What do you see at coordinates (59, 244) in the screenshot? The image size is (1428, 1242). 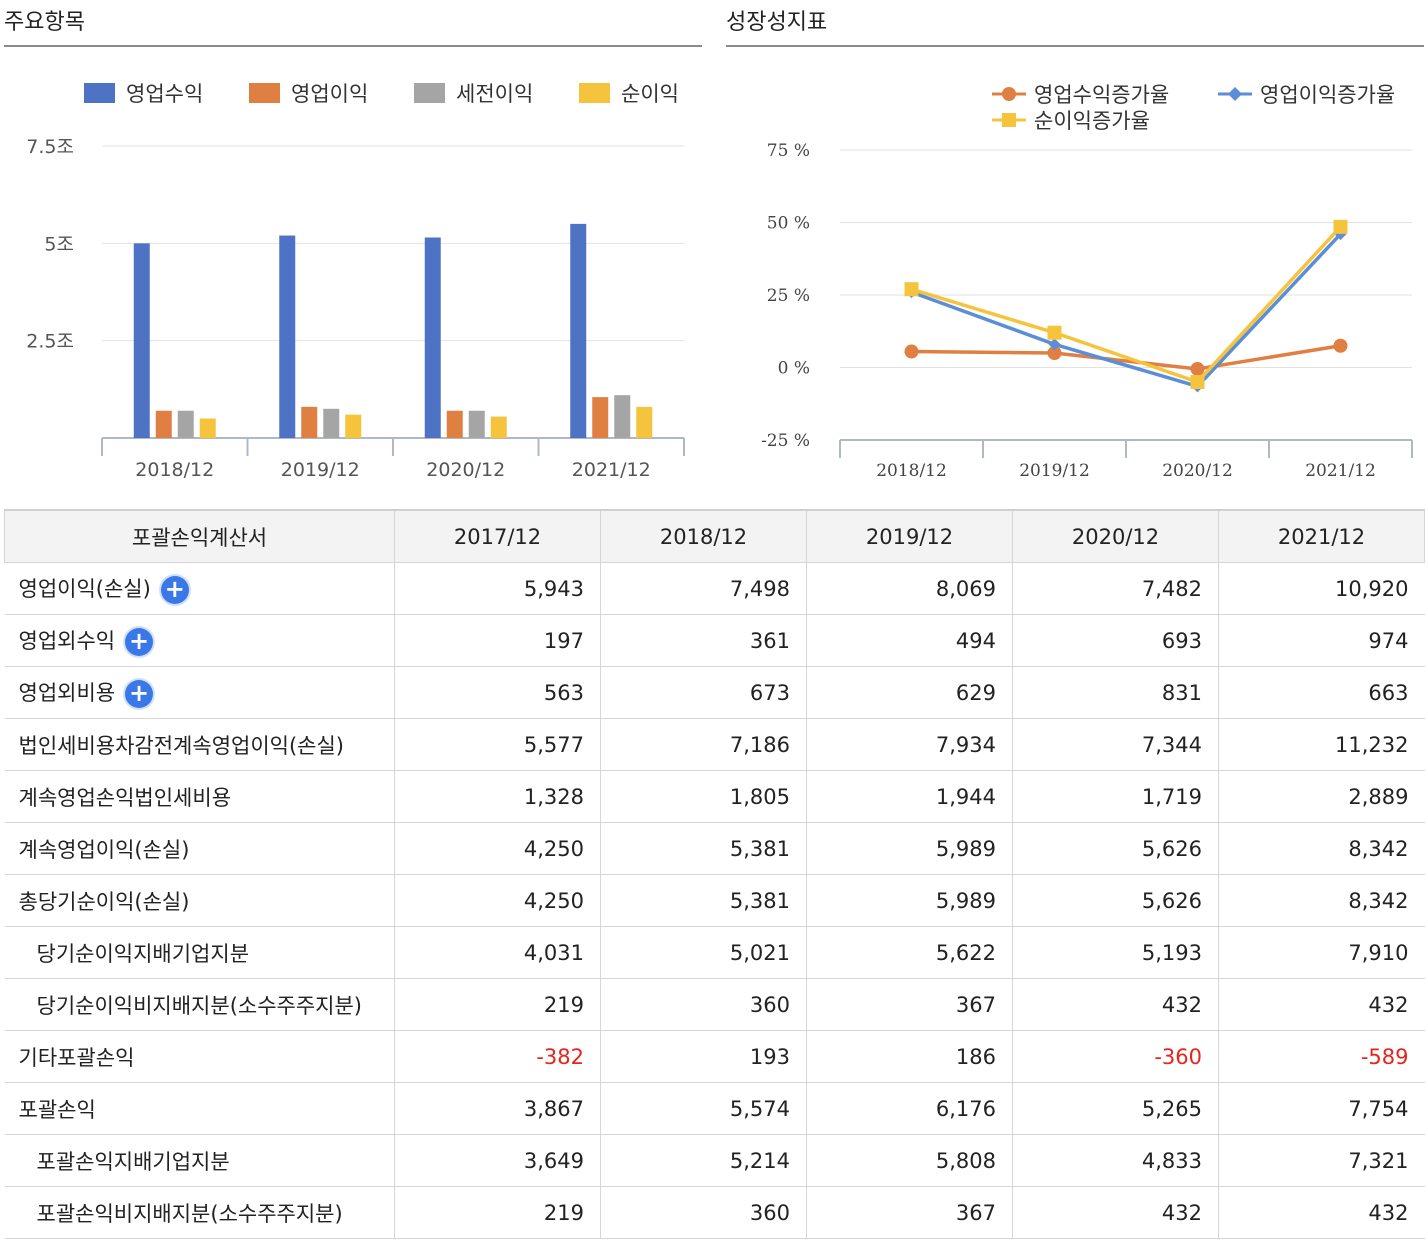 I see `y-tick-label: 5조` at bounding box center [59, 244].